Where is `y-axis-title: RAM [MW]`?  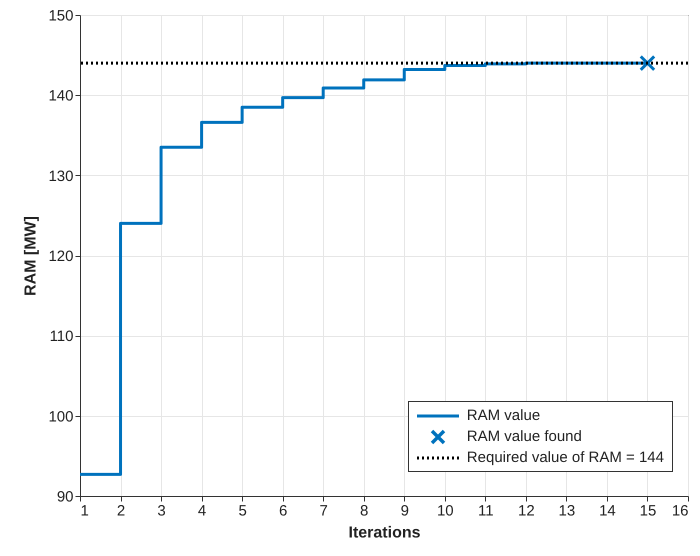
y-axis-title: RAM [MW] is located at coordinates (31, 256).